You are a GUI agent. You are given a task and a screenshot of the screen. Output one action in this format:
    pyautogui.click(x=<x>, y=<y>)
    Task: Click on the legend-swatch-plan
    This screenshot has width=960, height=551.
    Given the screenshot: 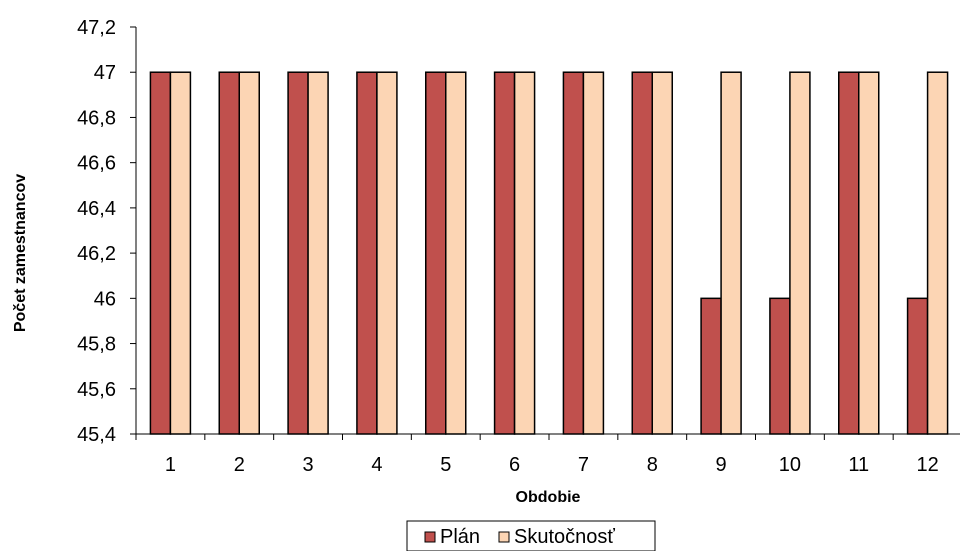 What is the action you would take?
    pyautogui.click(x=430, y=537)
    